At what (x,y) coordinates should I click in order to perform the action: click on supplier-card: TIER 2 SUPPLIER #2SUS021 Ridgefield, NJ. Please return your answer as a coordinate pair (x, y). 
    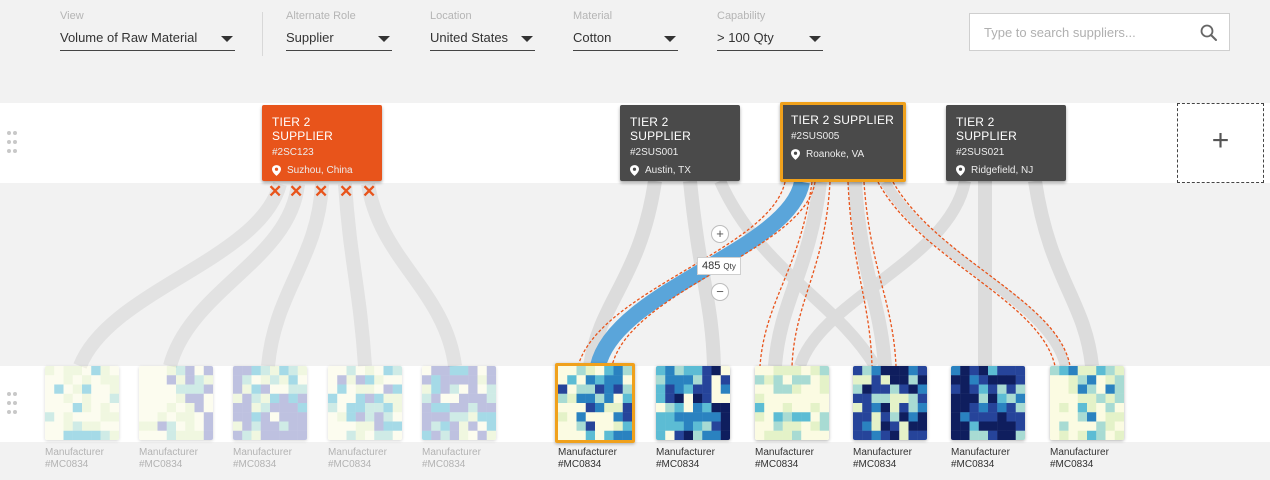
    Looking at the image, I should click on (1006, 143).